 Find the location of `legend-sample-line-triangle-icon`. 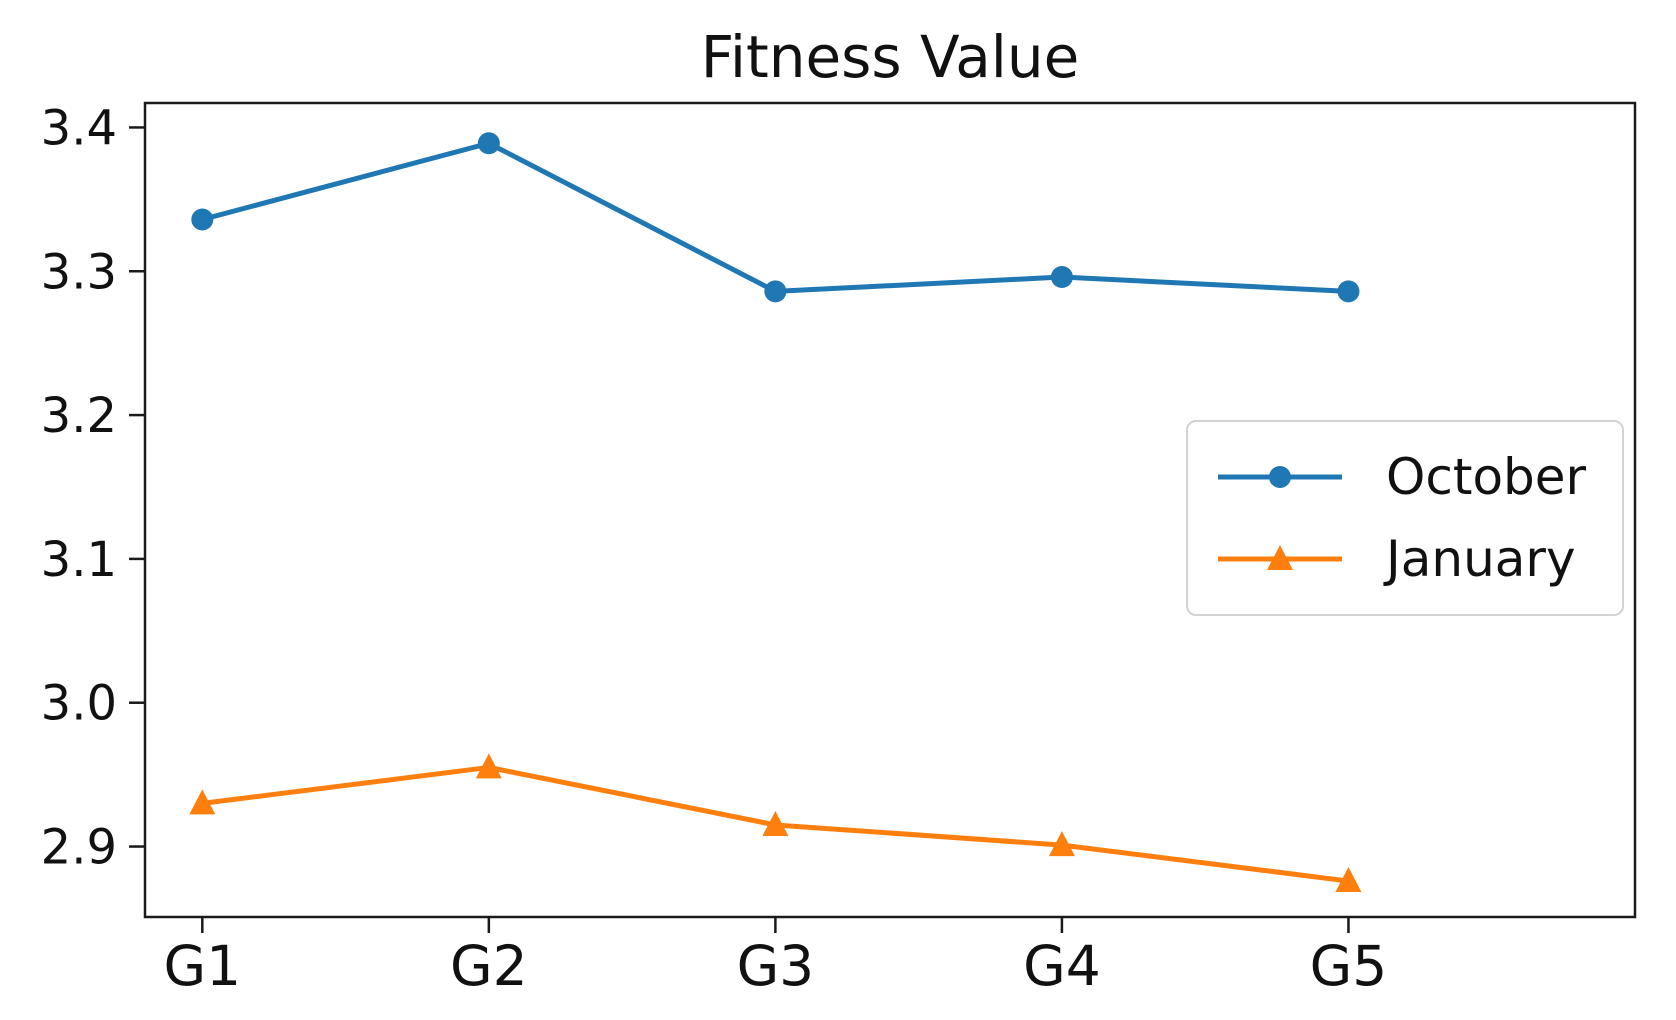

legend-sample-line-triangle-icon is located at coordinates (1280, 557).